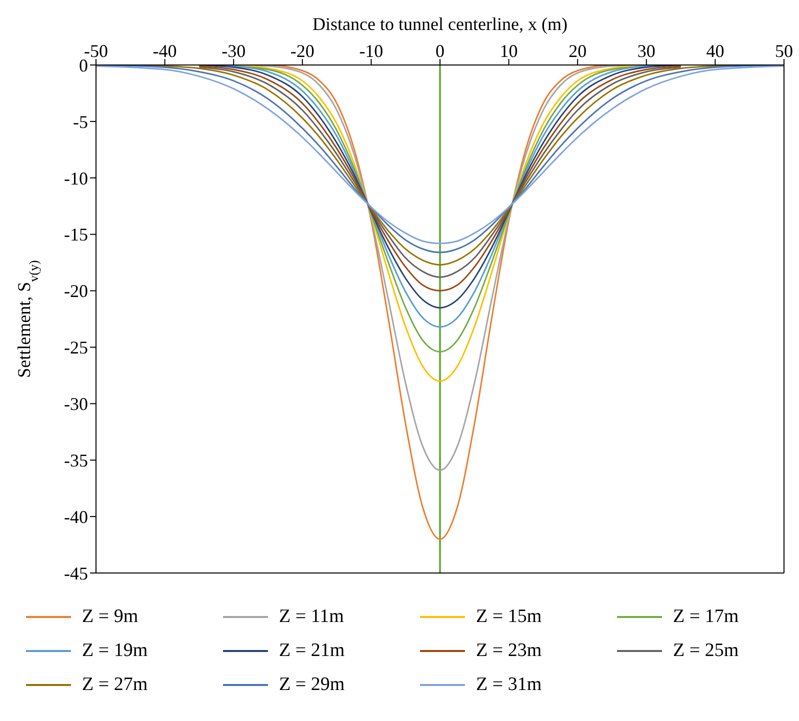  I want to click on x-tick-label: 20, so click(577, 51).